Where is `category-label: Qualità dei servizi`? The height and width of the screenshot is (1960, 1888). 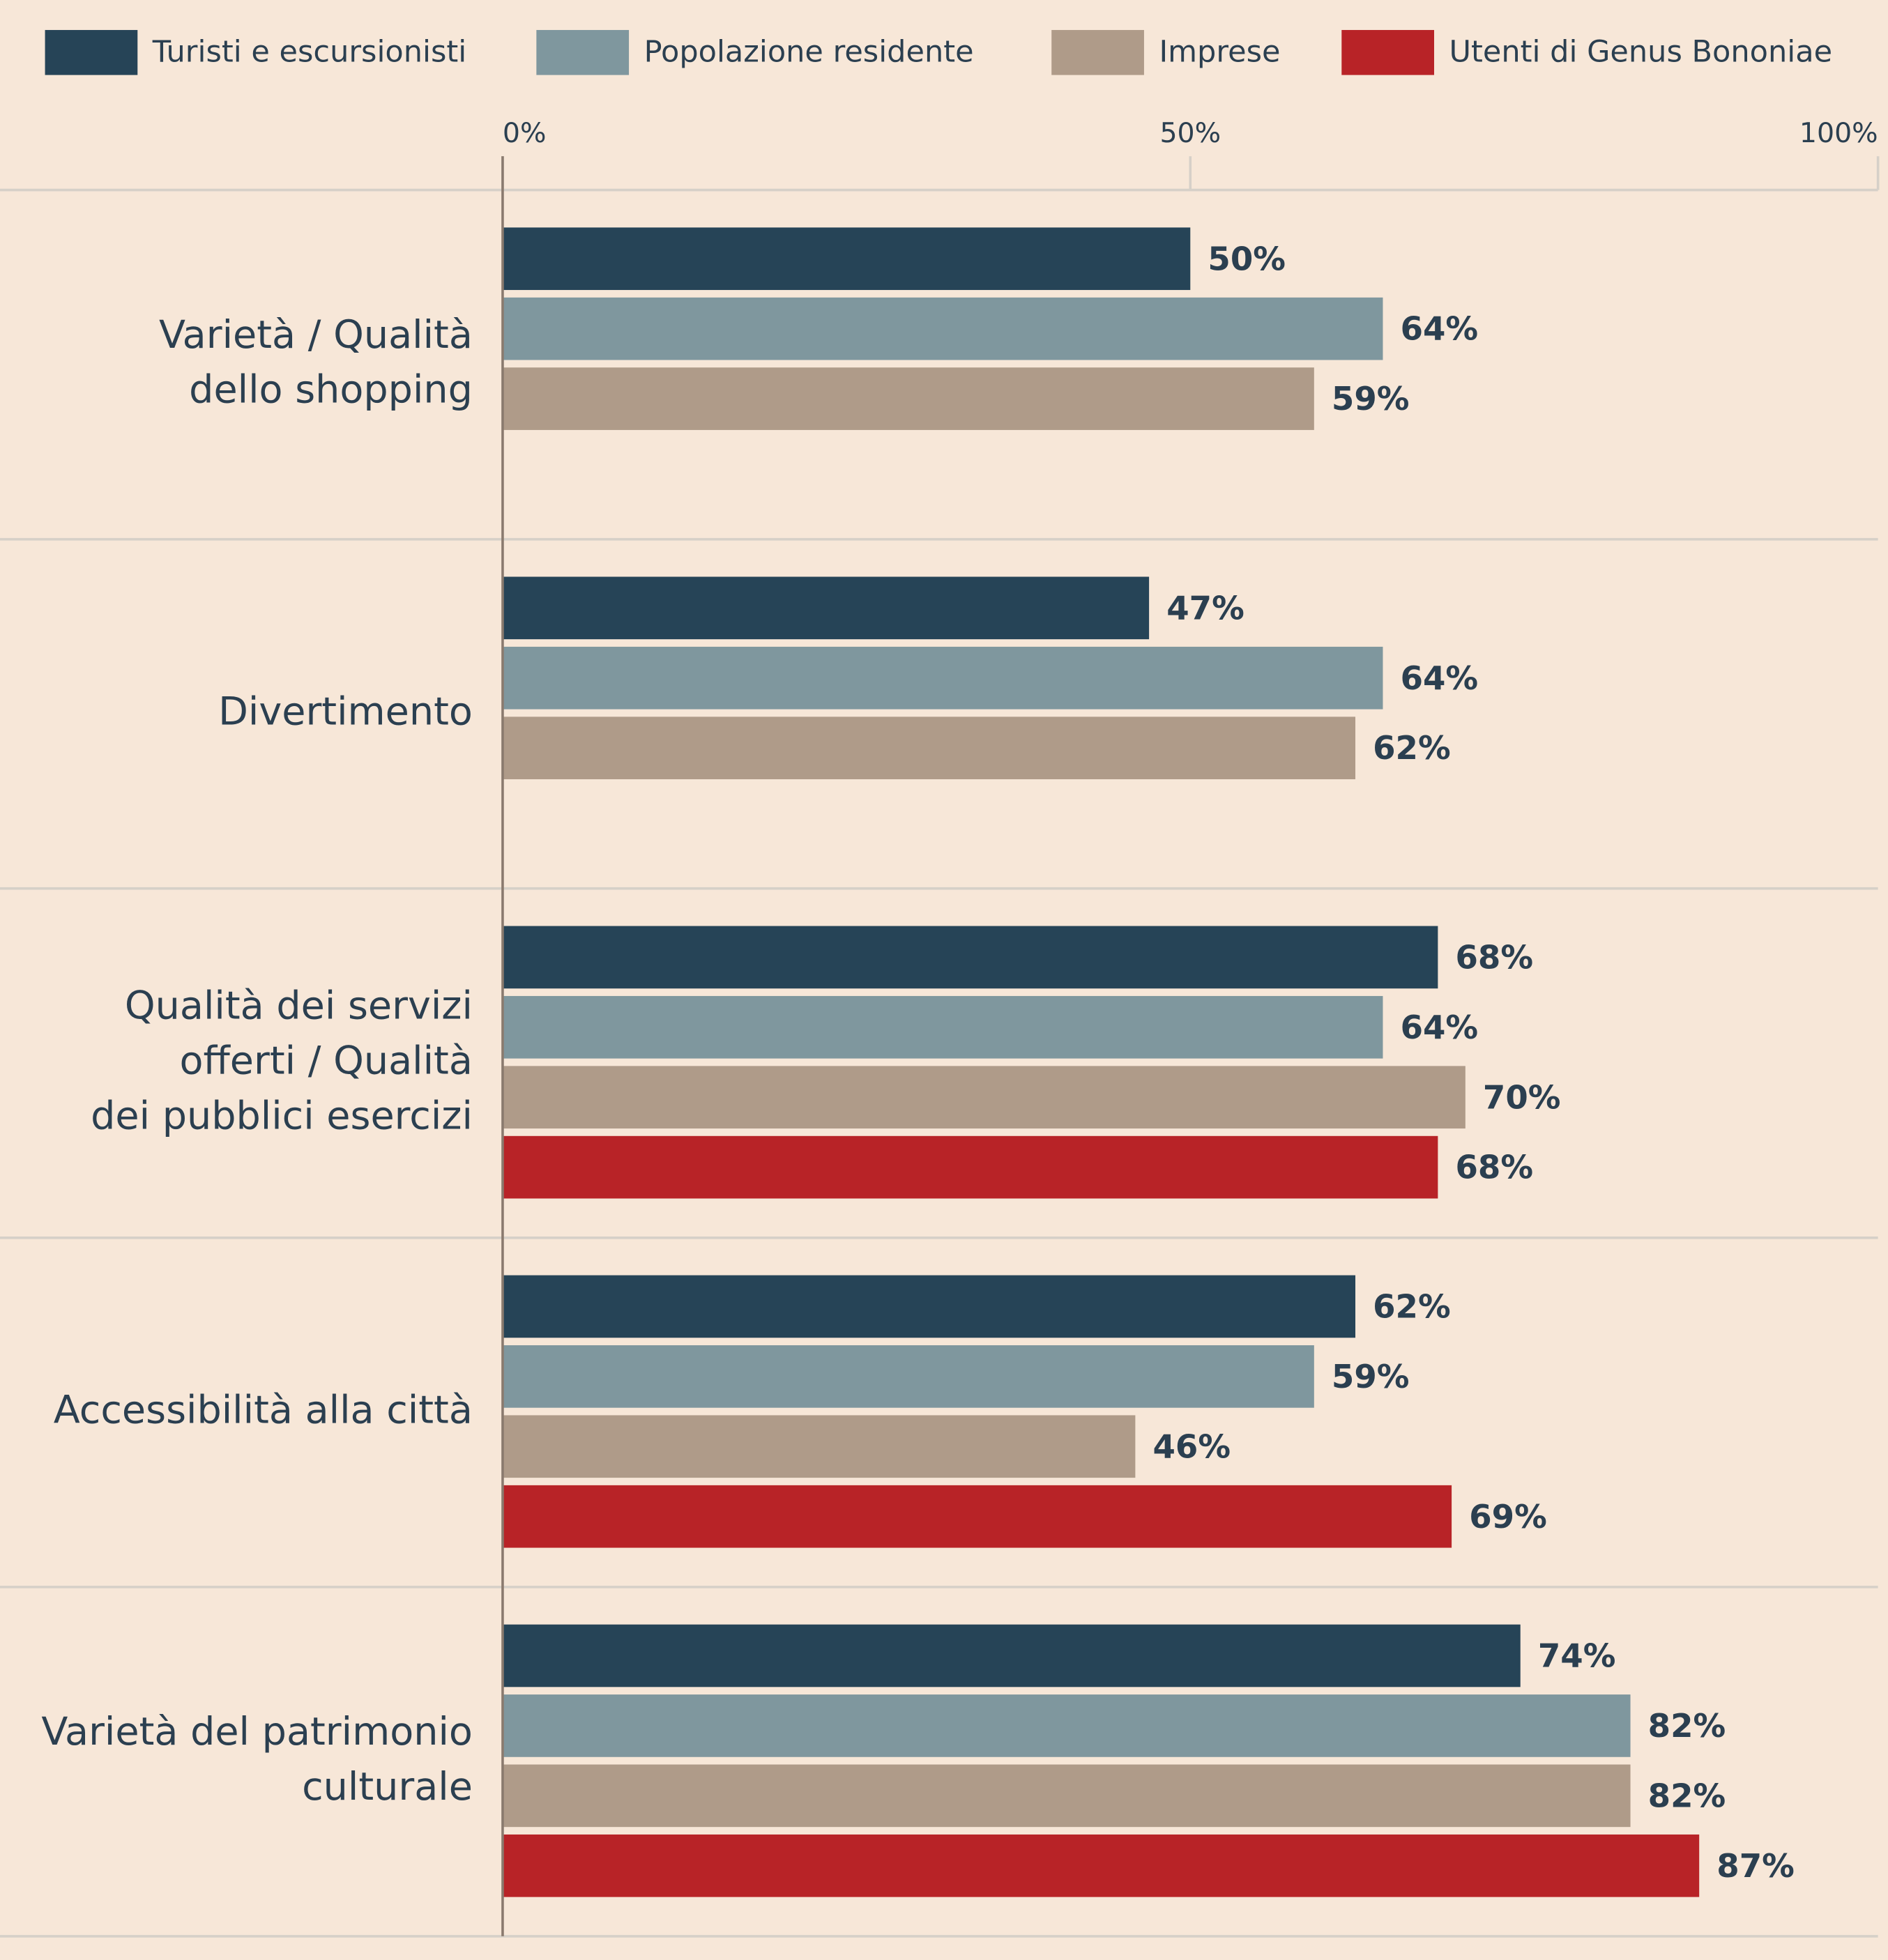 category-label: Qualità dei servizi is located at coordinates (299, 1006).